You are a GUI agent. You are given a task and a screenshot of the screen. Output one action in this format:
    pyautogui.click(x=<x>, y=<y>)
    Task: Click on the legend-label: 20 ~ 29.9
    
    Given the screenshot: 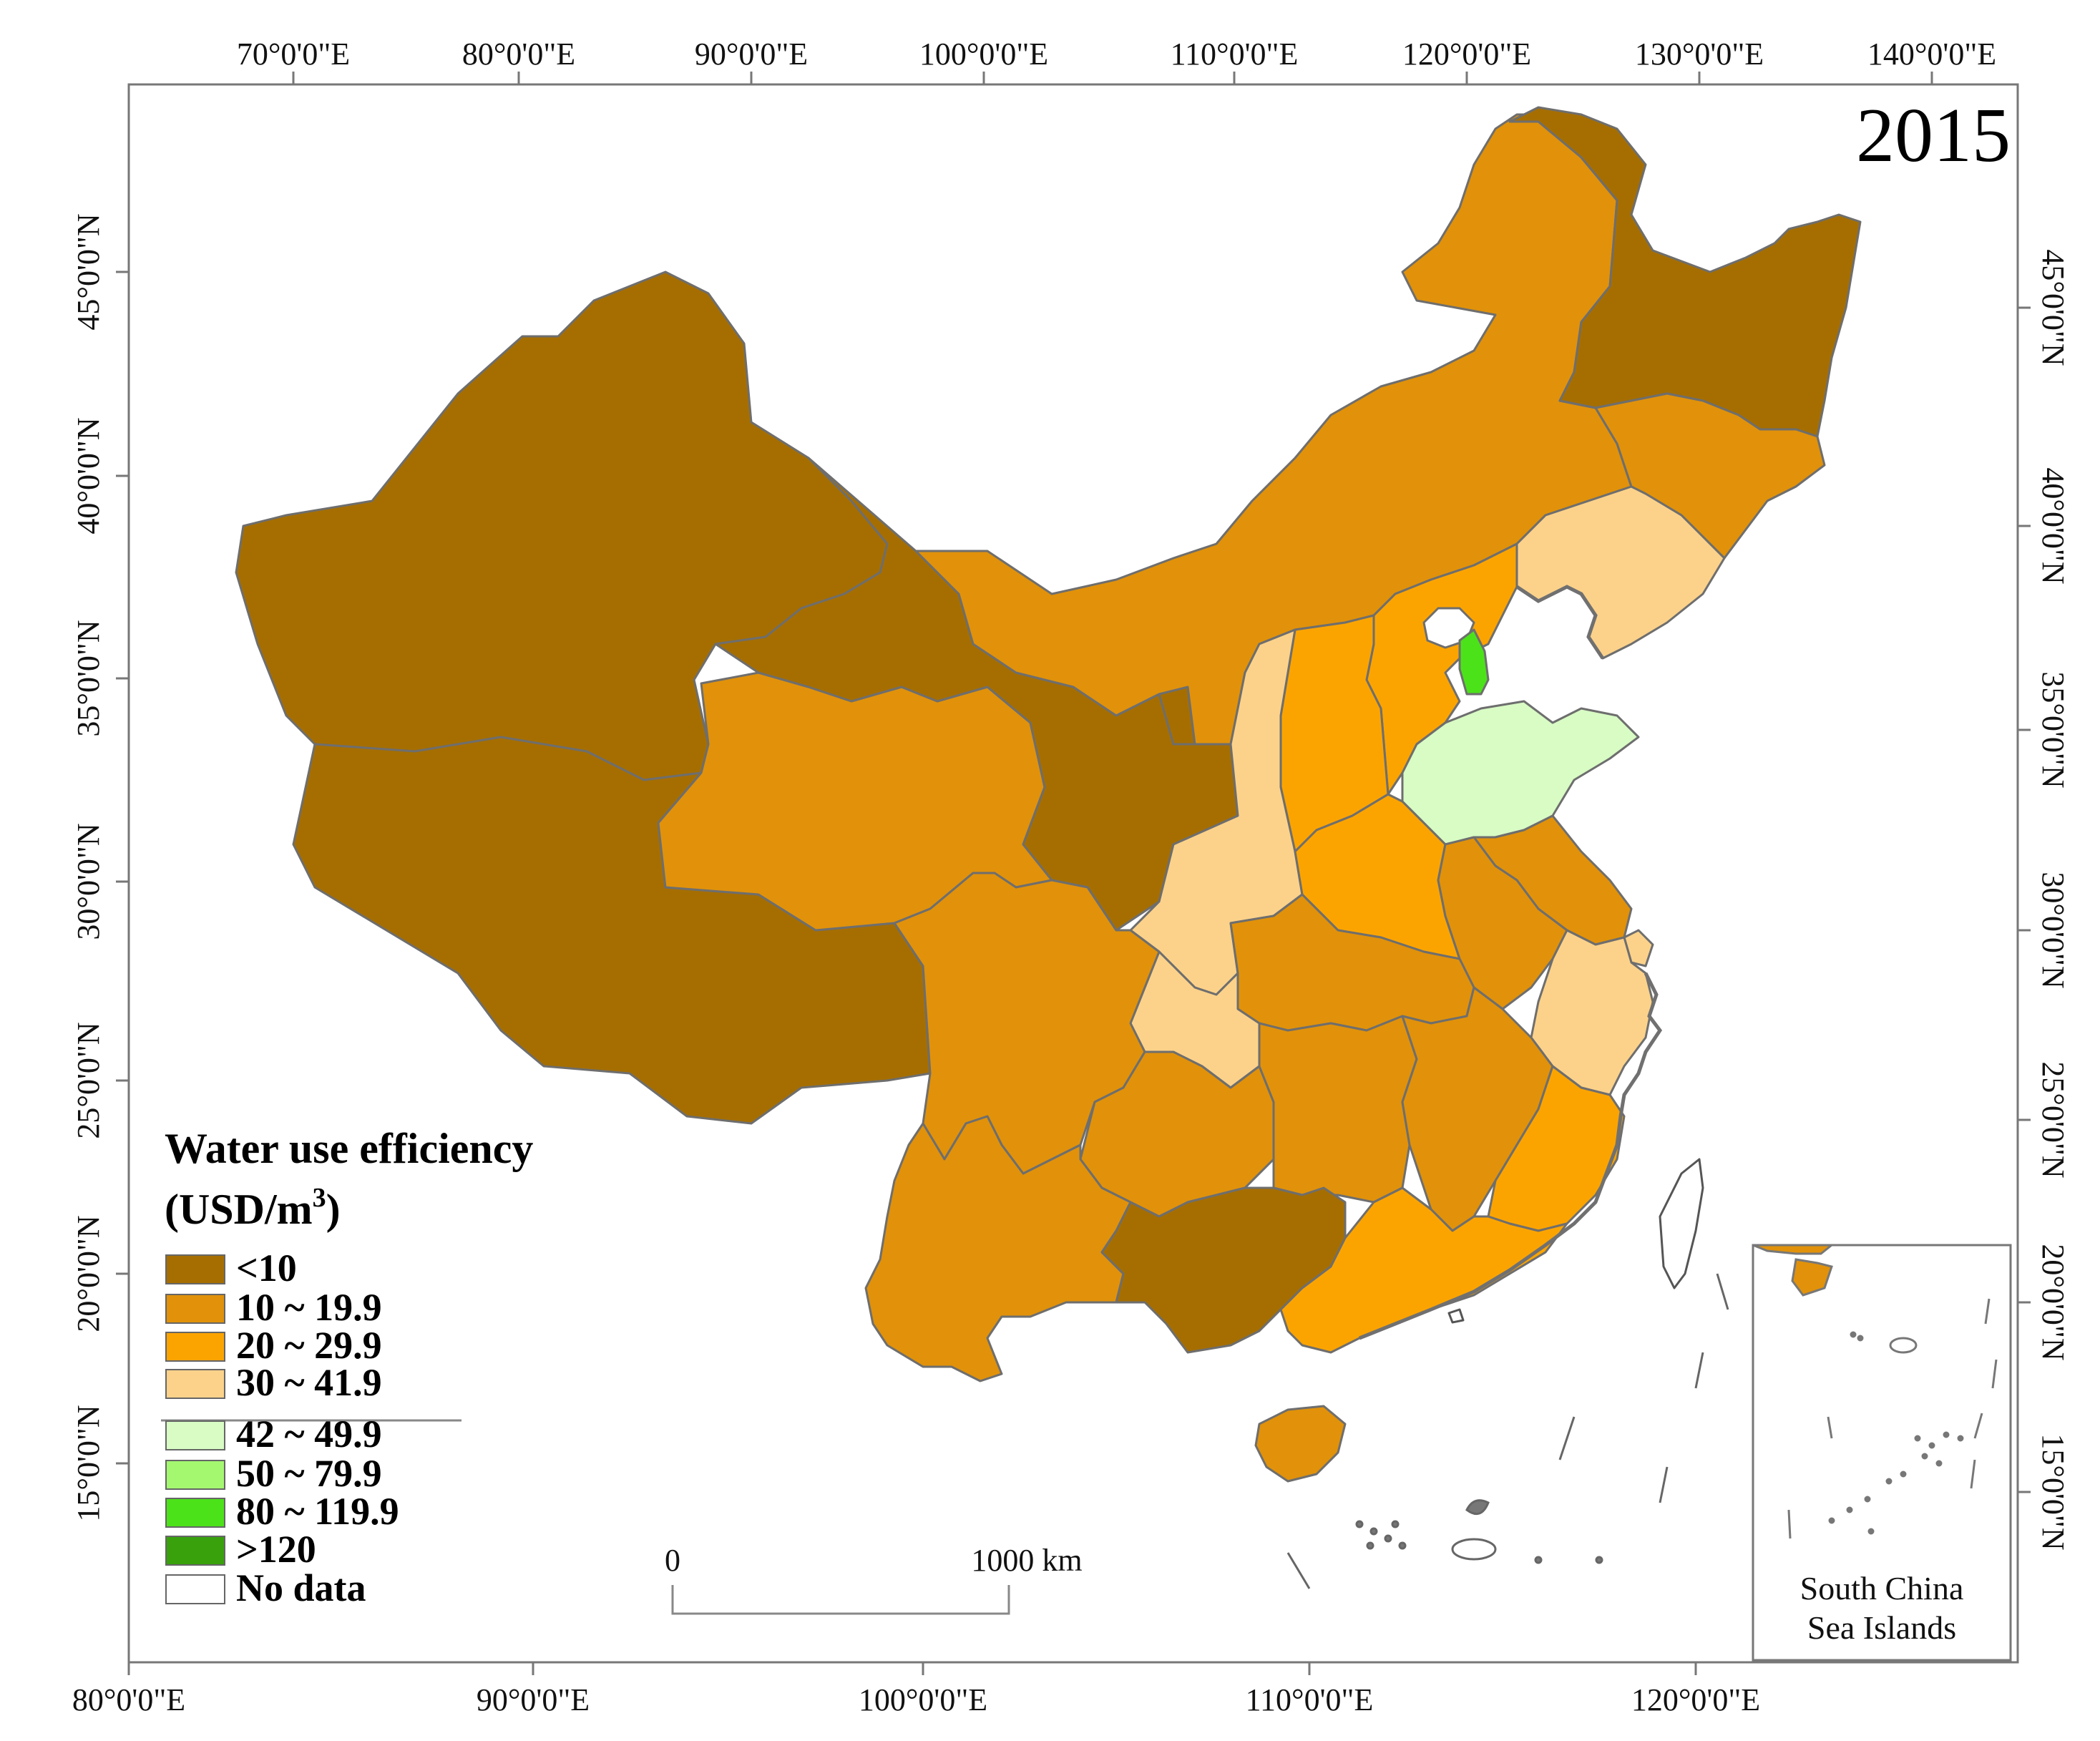 What is the action you would take?
    pyautogui.click(x=309, y=1345)
    